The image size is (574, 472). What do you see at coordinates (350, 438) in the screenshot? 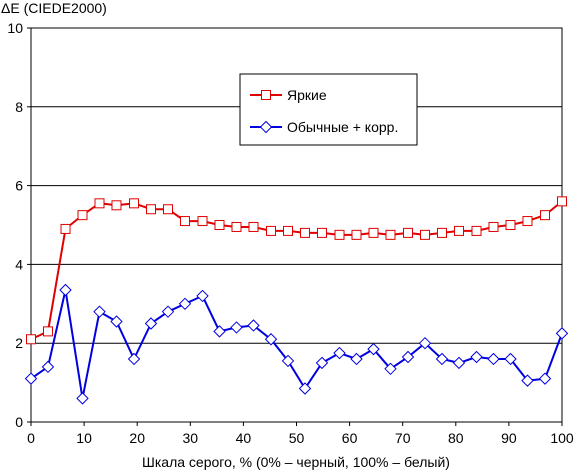
I see `x-tick-label: 60` at bounding box center [350, 438].